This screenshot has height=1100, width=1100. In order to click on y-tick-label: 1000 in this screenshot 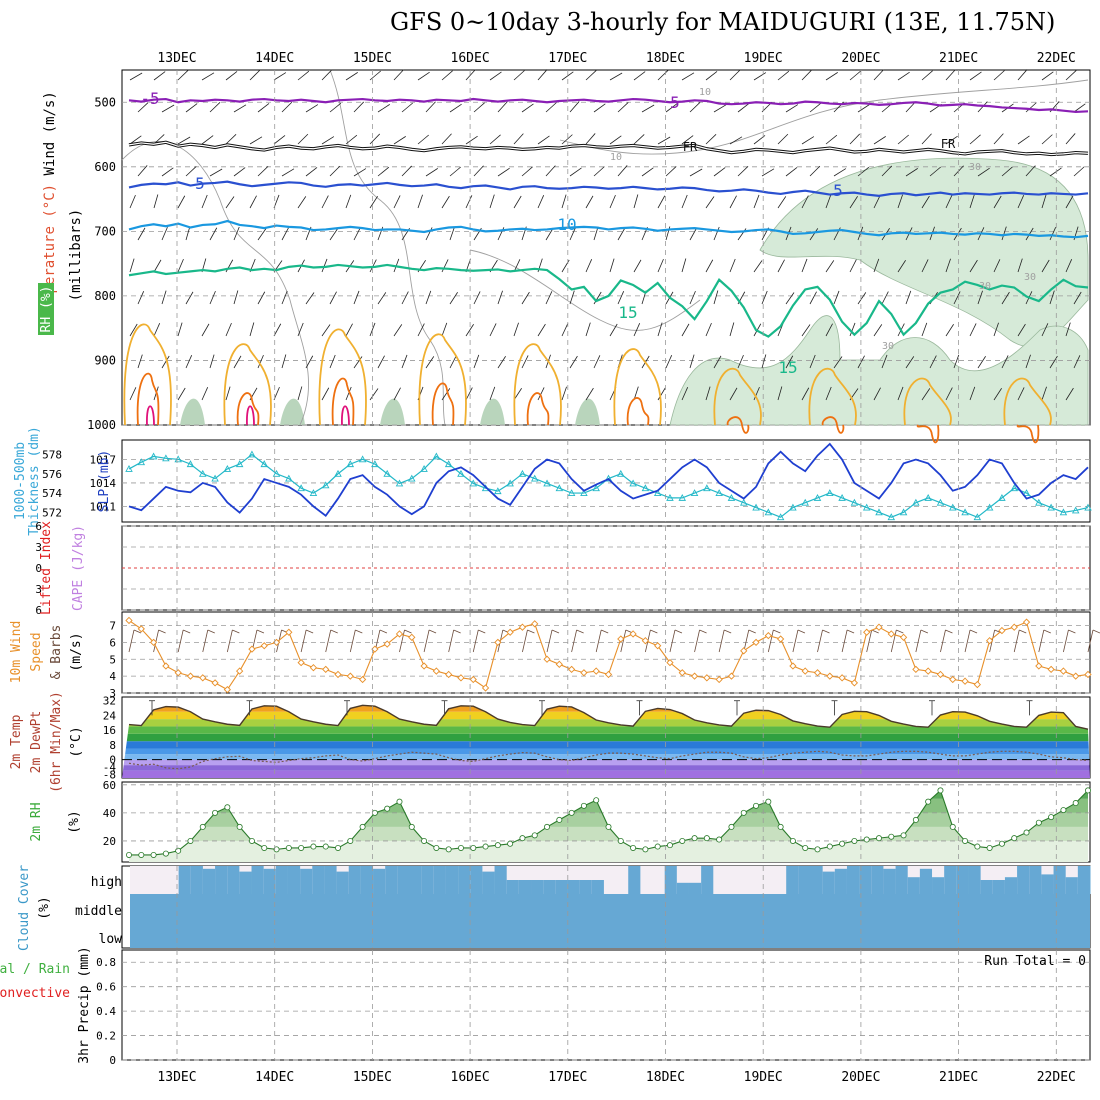, I will do `click(101, 425)`.